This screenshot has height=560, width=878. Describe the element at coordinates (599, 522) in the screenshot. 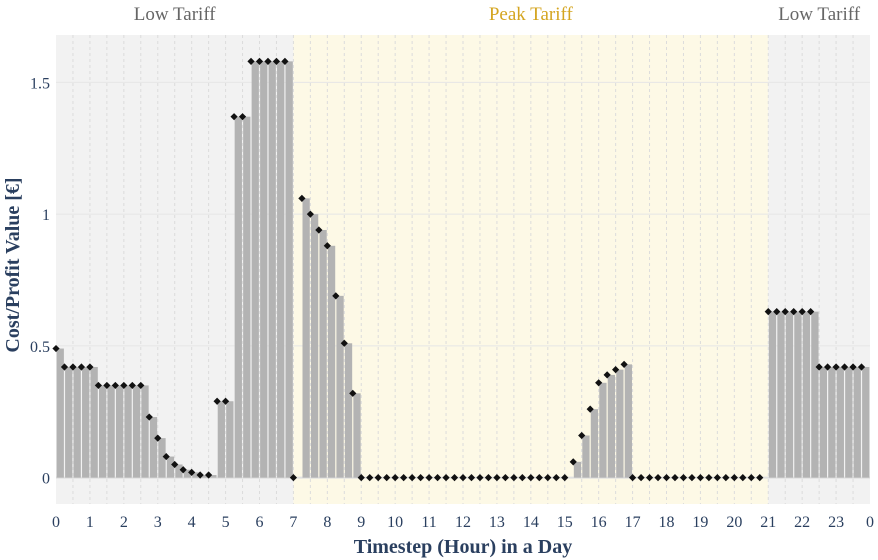

I see `x-tick-label: 16` at that location.